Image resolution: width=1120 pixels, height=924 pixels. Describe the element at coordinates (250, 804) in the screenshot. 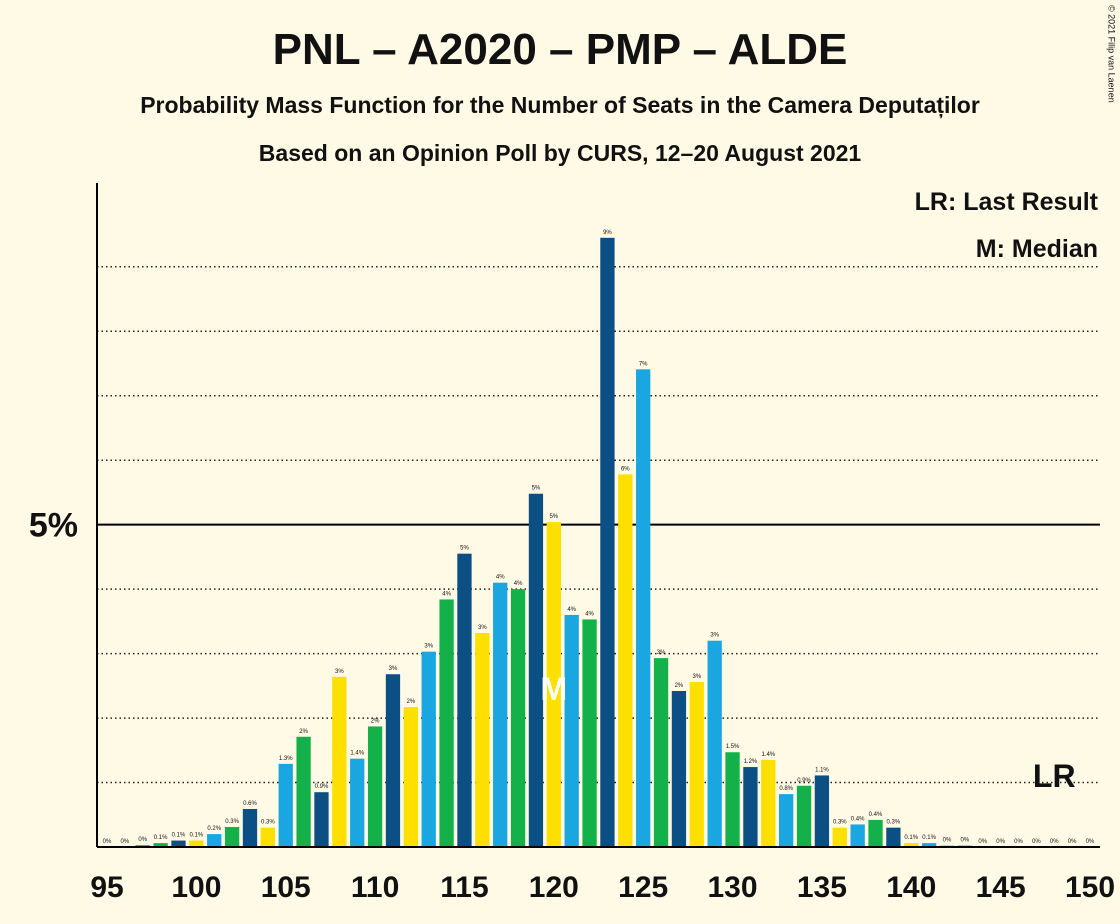

I see `value-label: 0.6%` at that location.